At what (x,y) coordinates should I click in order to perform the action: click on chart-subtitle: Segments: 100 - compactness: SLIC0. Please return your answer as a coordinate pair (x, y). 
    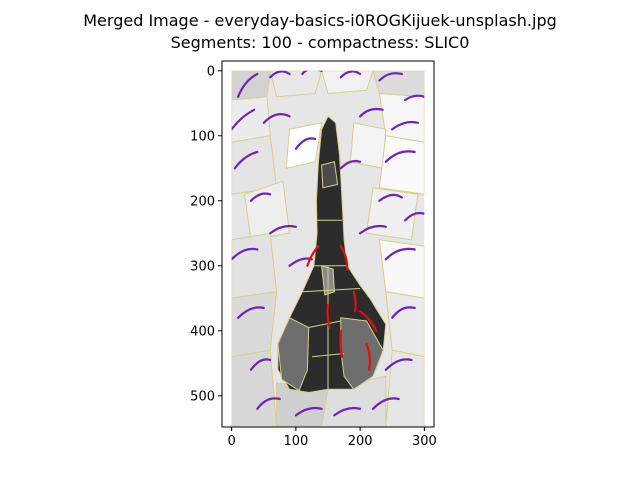
    Looking at the image, I should click on (320, 42).